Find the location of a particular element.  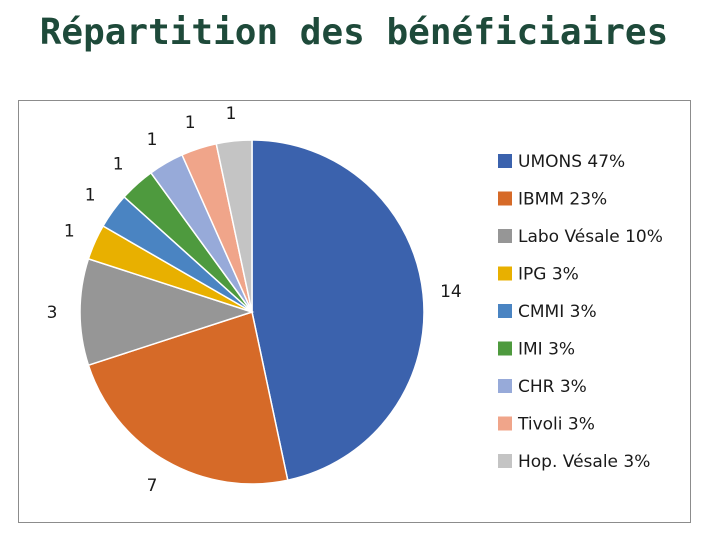

slice-data-label: 7 is located at coordinates (152, 486).